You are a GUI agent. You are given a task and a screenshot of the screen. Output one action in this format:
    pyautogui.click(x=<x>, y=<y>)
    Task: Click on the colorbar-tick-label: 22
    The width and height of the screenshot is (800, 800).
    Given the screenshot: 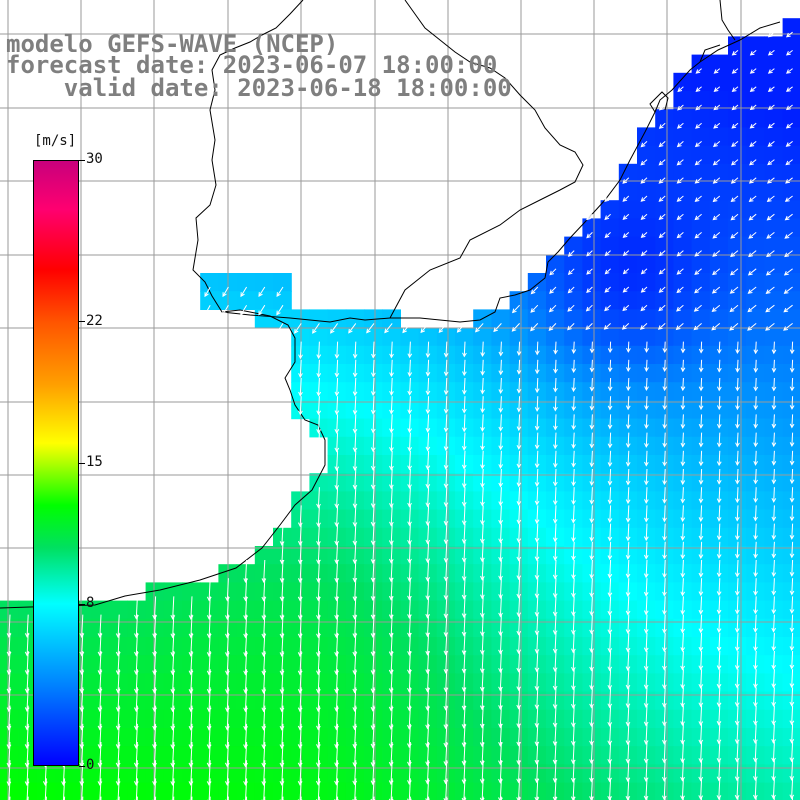 What is the action you would take?
    pyautogui.click(x=94, y=320)
    